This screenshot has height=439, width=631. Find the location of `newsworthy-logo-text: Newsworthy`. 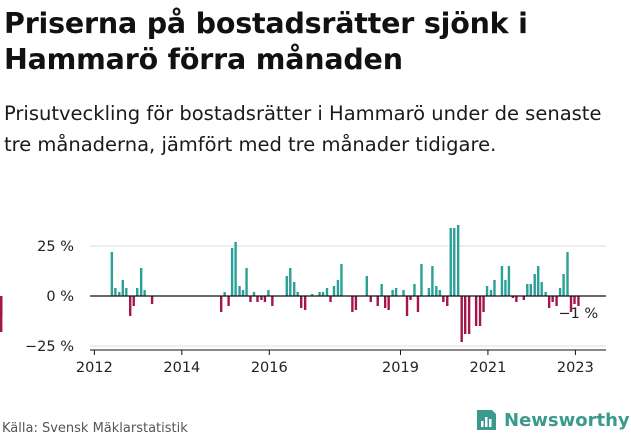

newsworthy-logo-text: Newsworthy is located at coordinates (567, 420).